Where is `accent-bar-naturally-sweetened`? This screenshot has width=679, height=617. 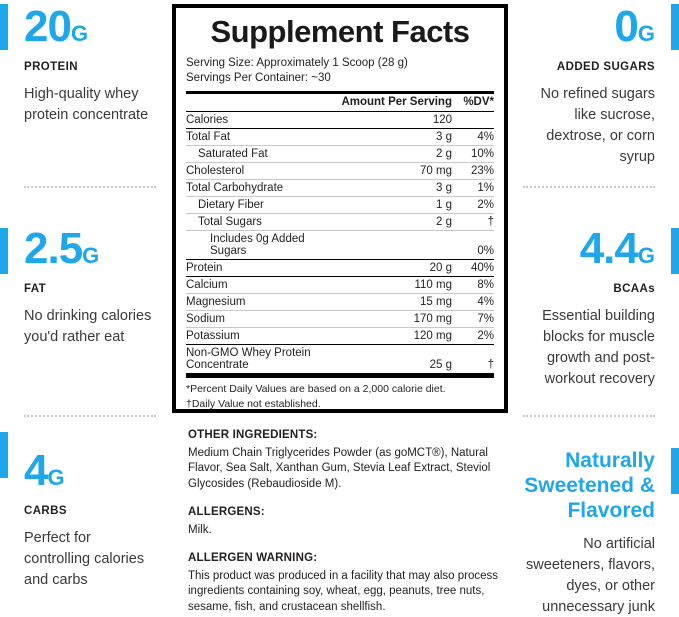 accent-bar-naturally-sweetened is located at coordinates (675, 471).